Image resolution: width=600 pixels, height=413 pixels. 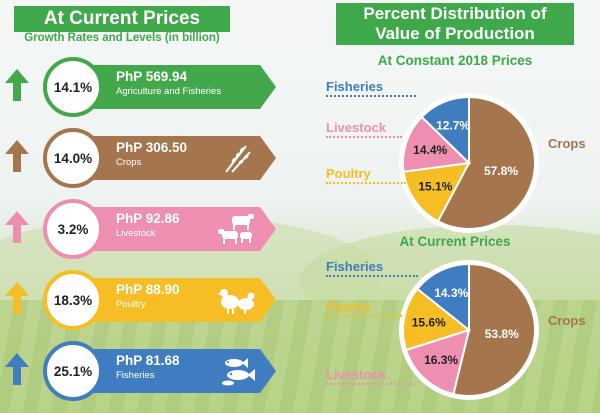 What do you see at coordinates (429, 323) in the screenshot?
I see `pie-value-label: 15.6%` at bounding box center [429, 323].